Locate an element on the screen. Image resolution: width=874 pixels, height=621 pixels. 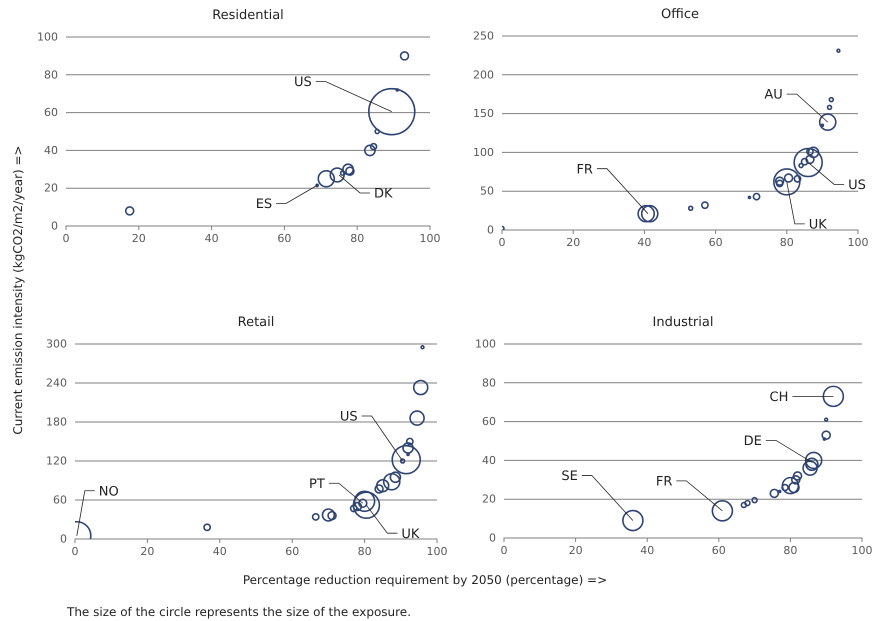
chart-title: Industrial is located at coordinates (683, 322).